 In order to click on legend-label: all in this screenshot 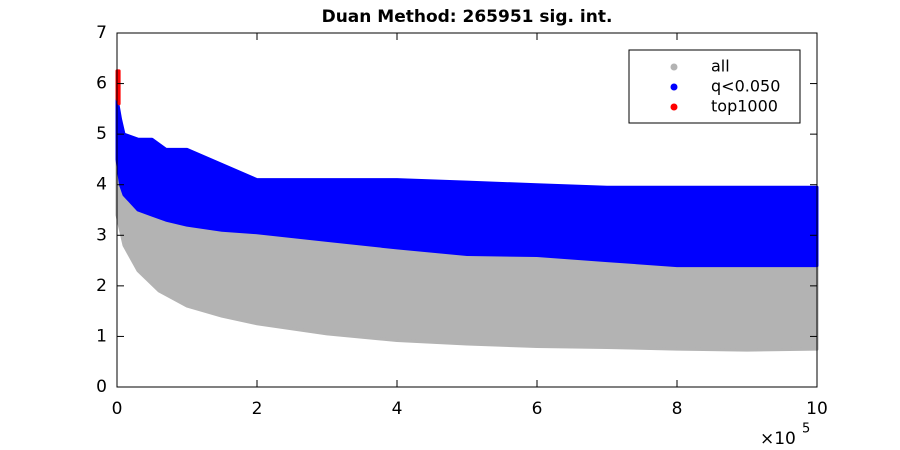, I will do `click(720, 66)`.